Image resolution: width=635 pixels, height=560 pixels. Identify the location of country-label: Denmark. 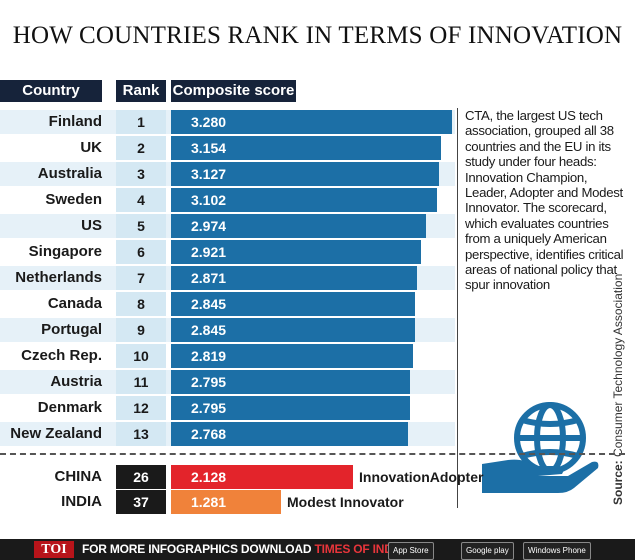
(69, 407).